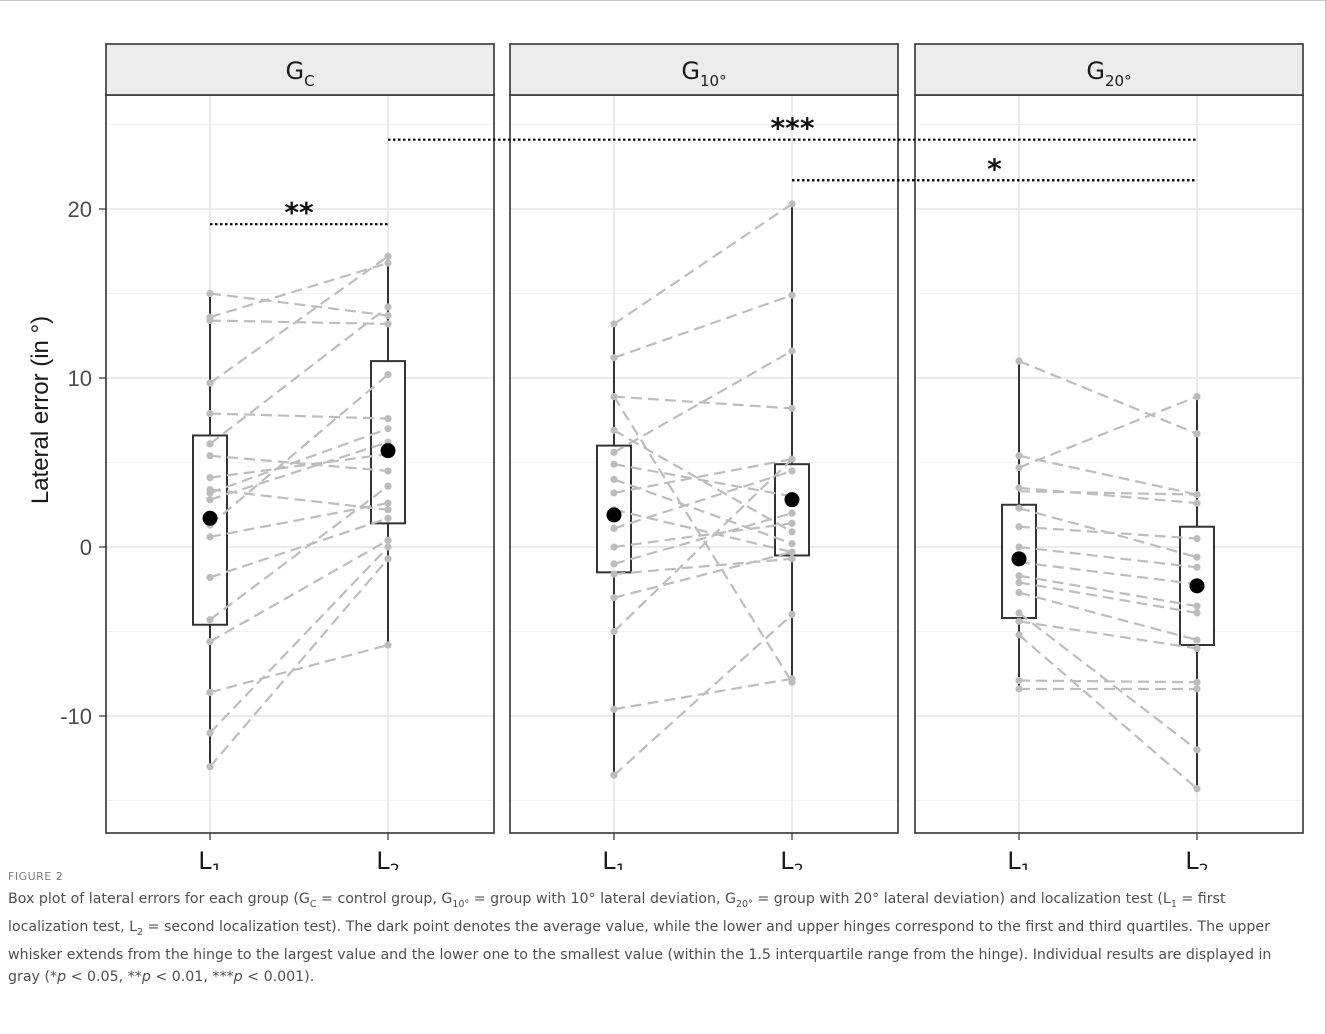 The image size is (1326, 1034). Describe the element at coordinates (36, 876) in the screenshot. I see `figure-label: FIGURE 2` at that location.